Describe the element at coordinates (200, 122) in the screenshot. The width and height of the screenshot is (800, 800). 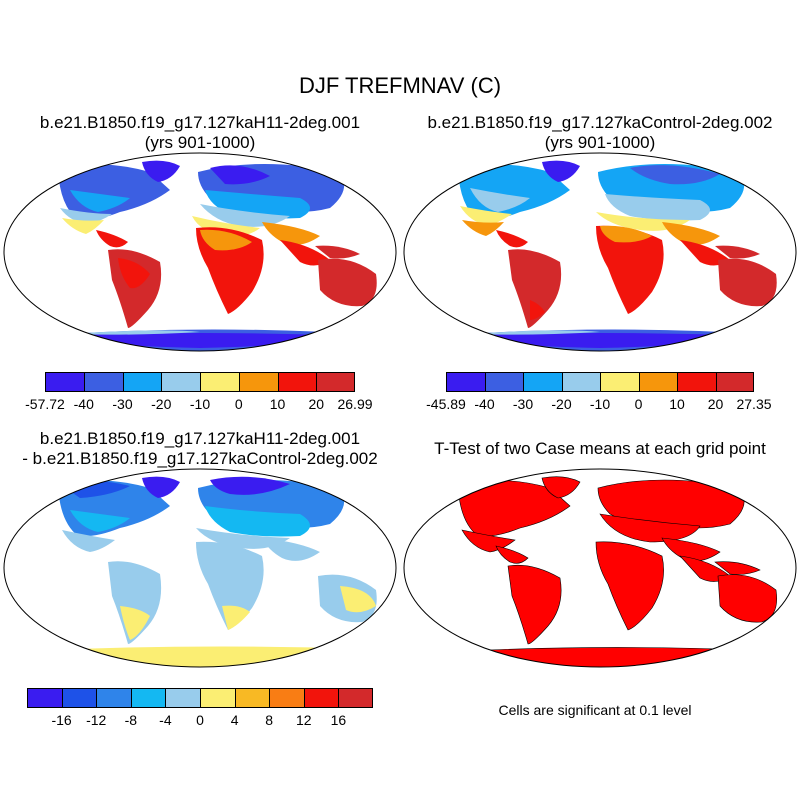
I see `panel1-title-line1: b.e21.B1850.f19_g17.127kaH11-2deg.001` at that location.